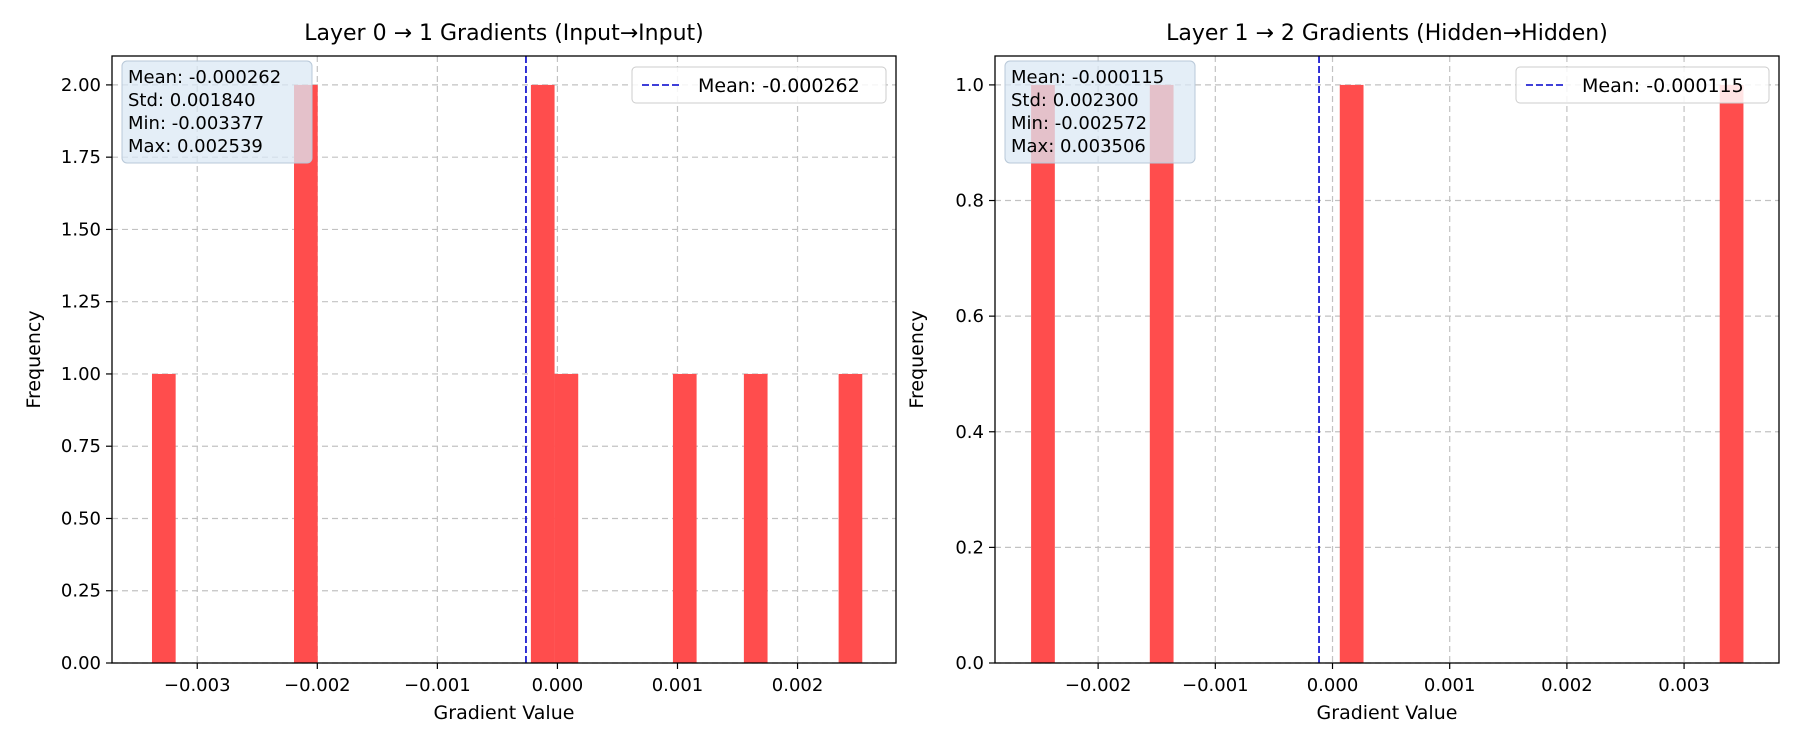 This screenshot has height=755, width=1800. Describe the element at coordinates (192, 100) in the screenshot. I see `stats-line: Std: 0.001840` at that location.